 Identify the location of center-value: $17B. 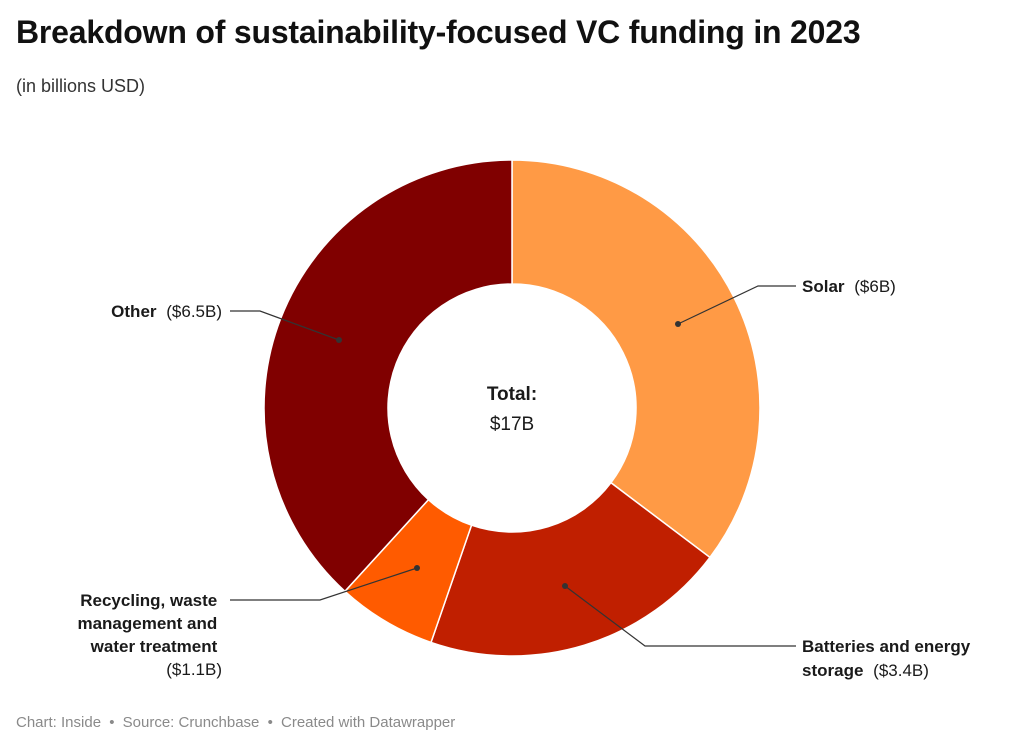
(512, 424).